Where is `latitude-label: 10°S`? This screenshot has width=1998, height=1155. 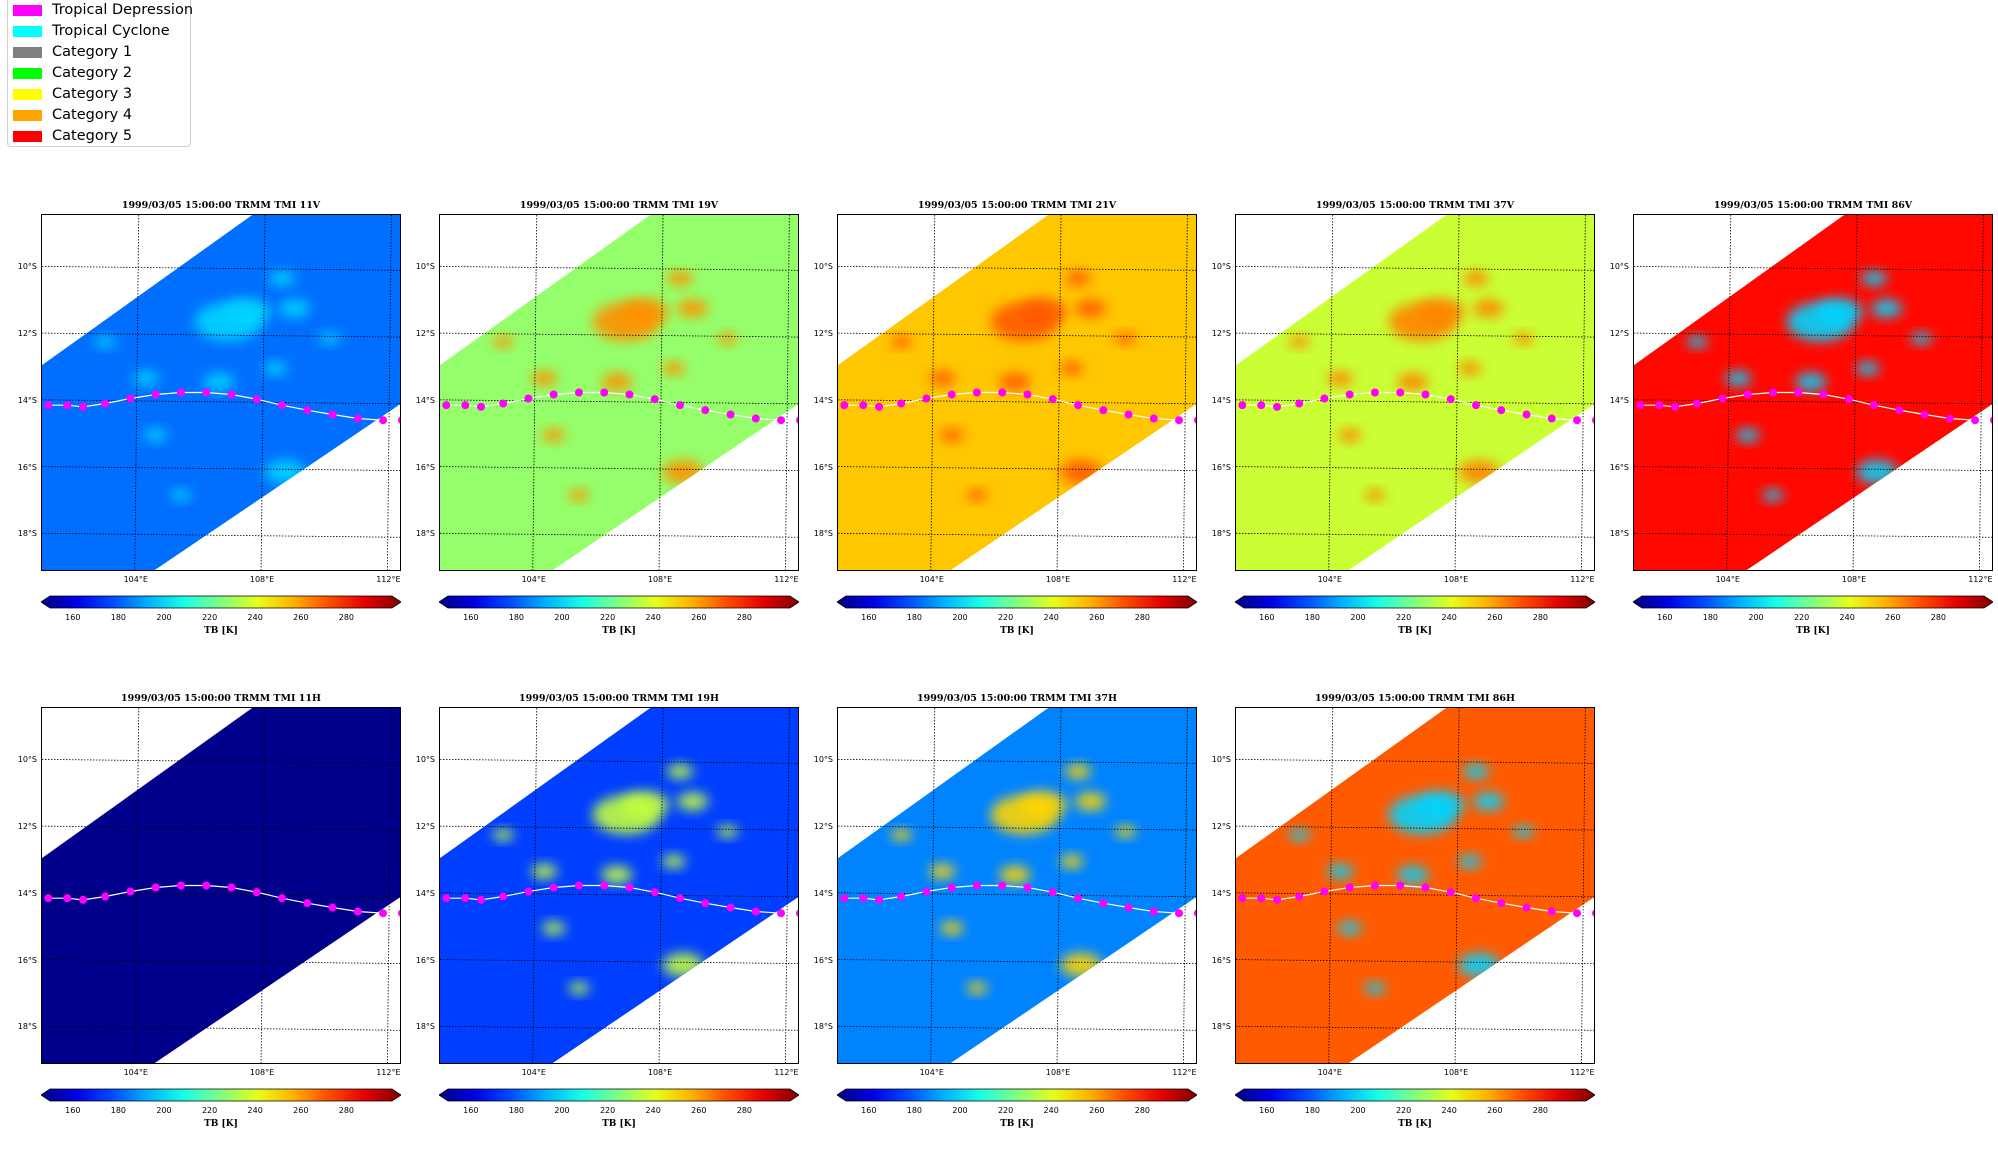
latitude-label: 10°S is located at coordinates (823, 760).